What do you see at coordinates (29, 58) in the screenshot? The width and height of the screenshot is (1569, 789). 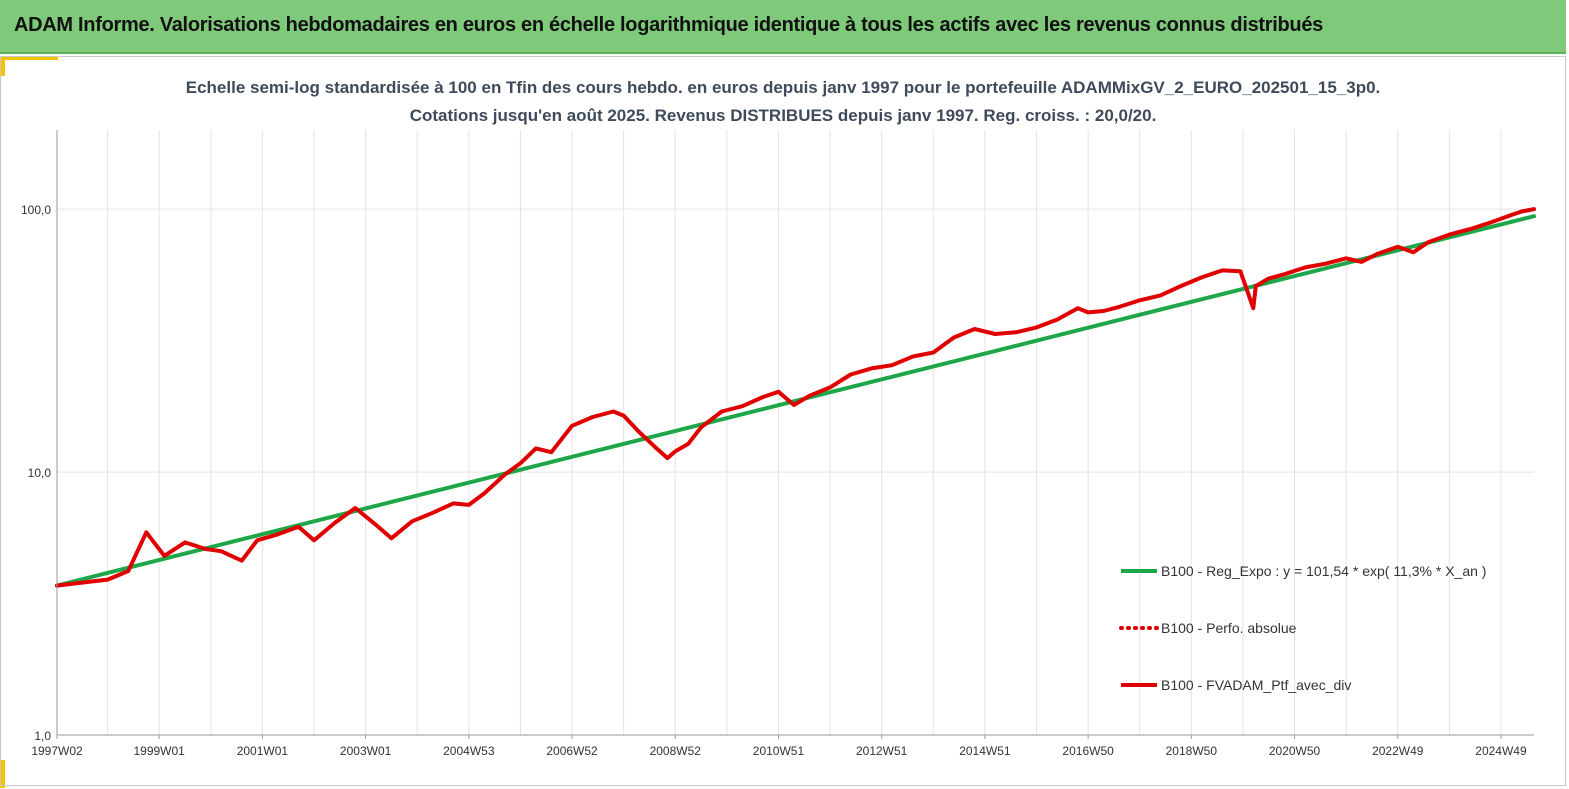 I see `accent-bar-top` at bounding box center [29, 58].